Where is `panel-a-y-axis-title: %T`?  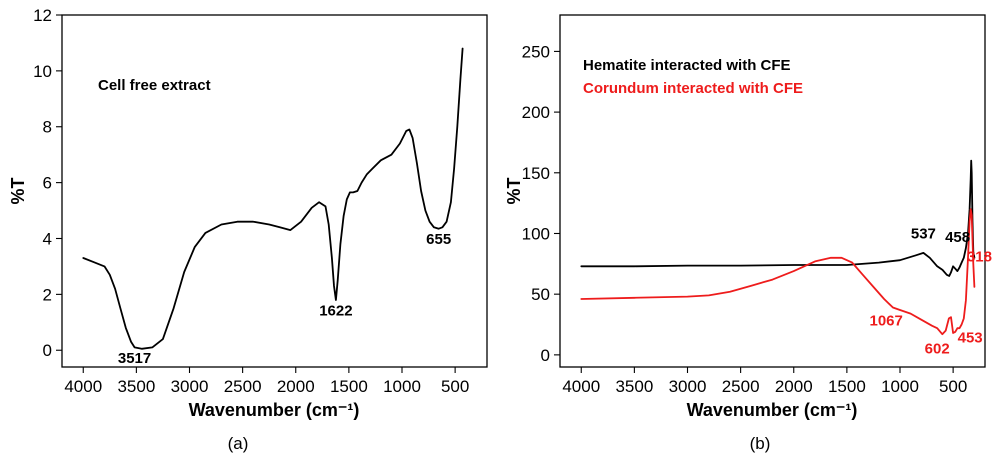
panel-a-y-axis-title: %T is located at coordinates (18, 190).